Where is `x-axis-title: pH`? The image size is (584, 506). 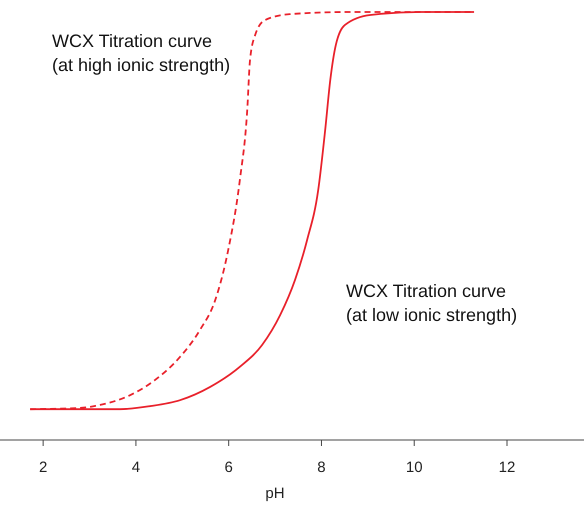
x-axis-title: pH is located at coordinates (275, 493).